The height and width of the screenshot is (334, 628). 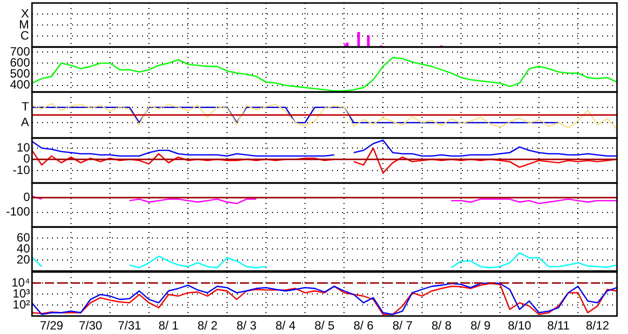 What do you see at coordinates (207, 325) in the screenshot?
I see `x-tick-label: 8/ 2` at bounding box center [207, 325].